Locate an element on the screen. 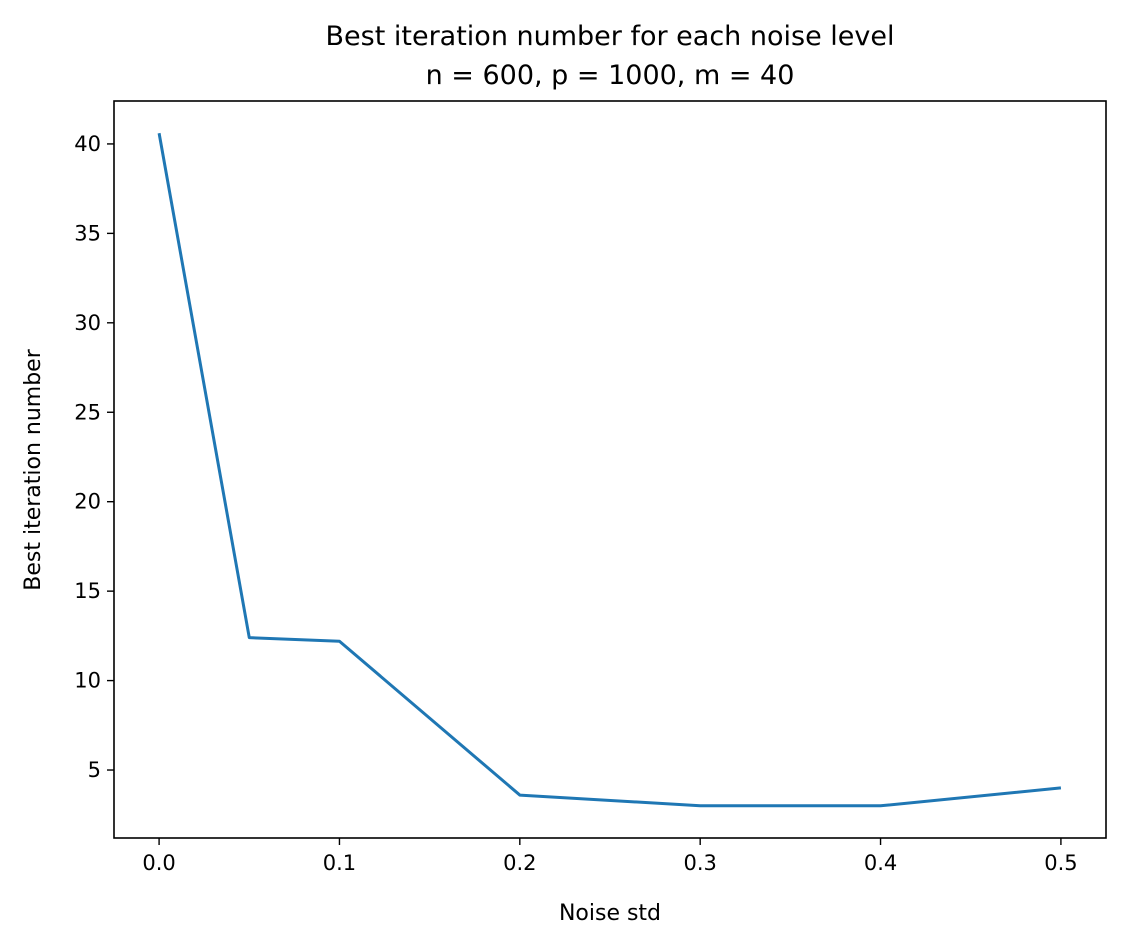 This screenshot has height=946, width=1125. x-tick-label: 0.1 is located at coordinates (339, 863).